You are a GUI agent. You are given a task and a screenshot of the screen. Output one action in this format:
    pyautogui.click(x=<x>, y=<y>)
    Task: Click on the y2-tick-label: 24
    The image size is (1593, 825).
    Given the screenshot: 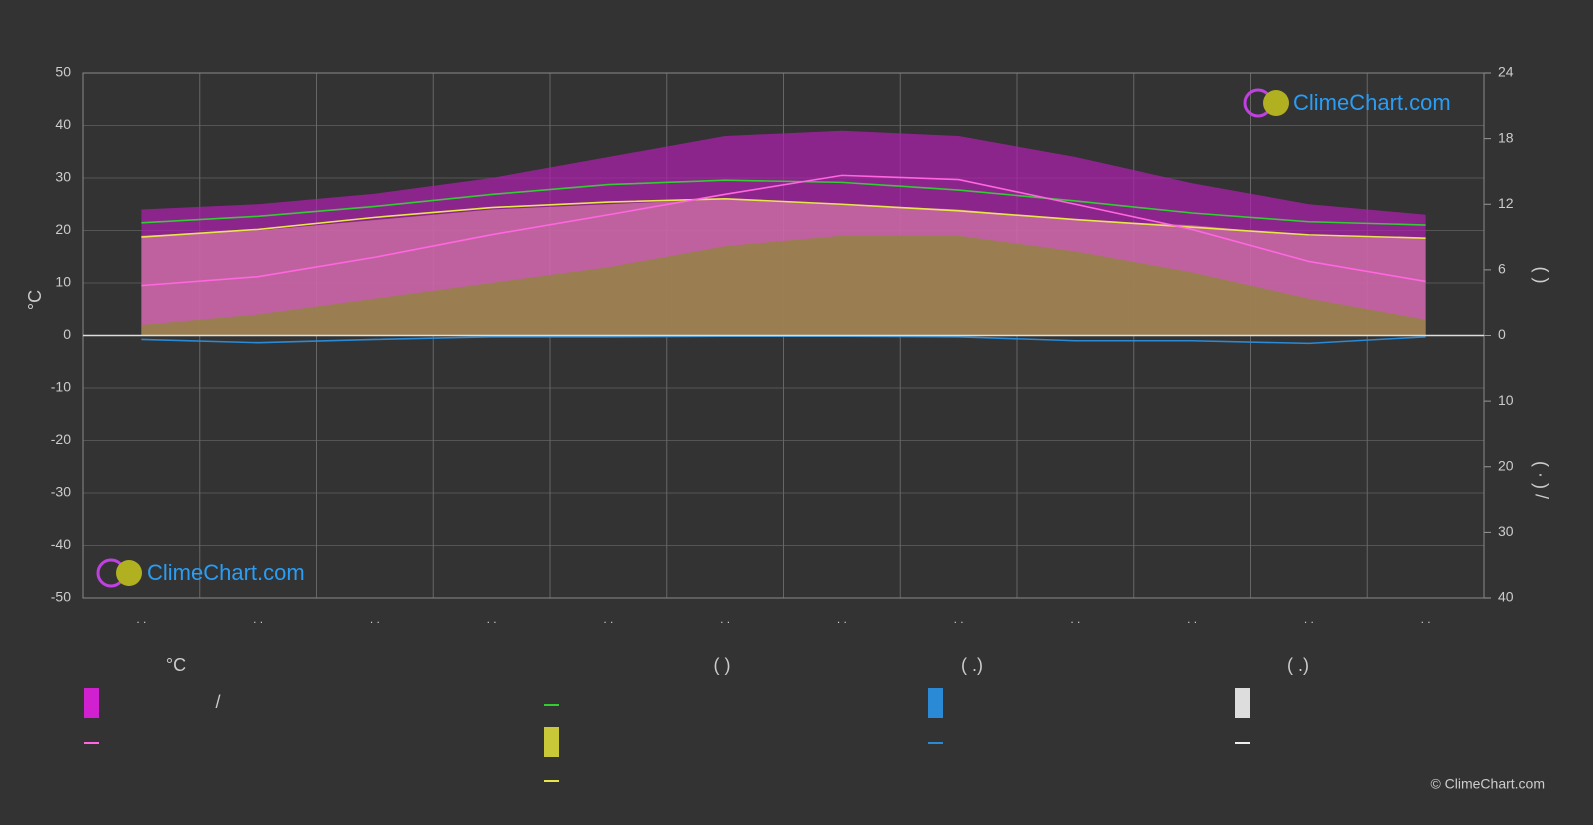 What is the action you would take?
    pyautogui.click(x=1506, y=72)
    